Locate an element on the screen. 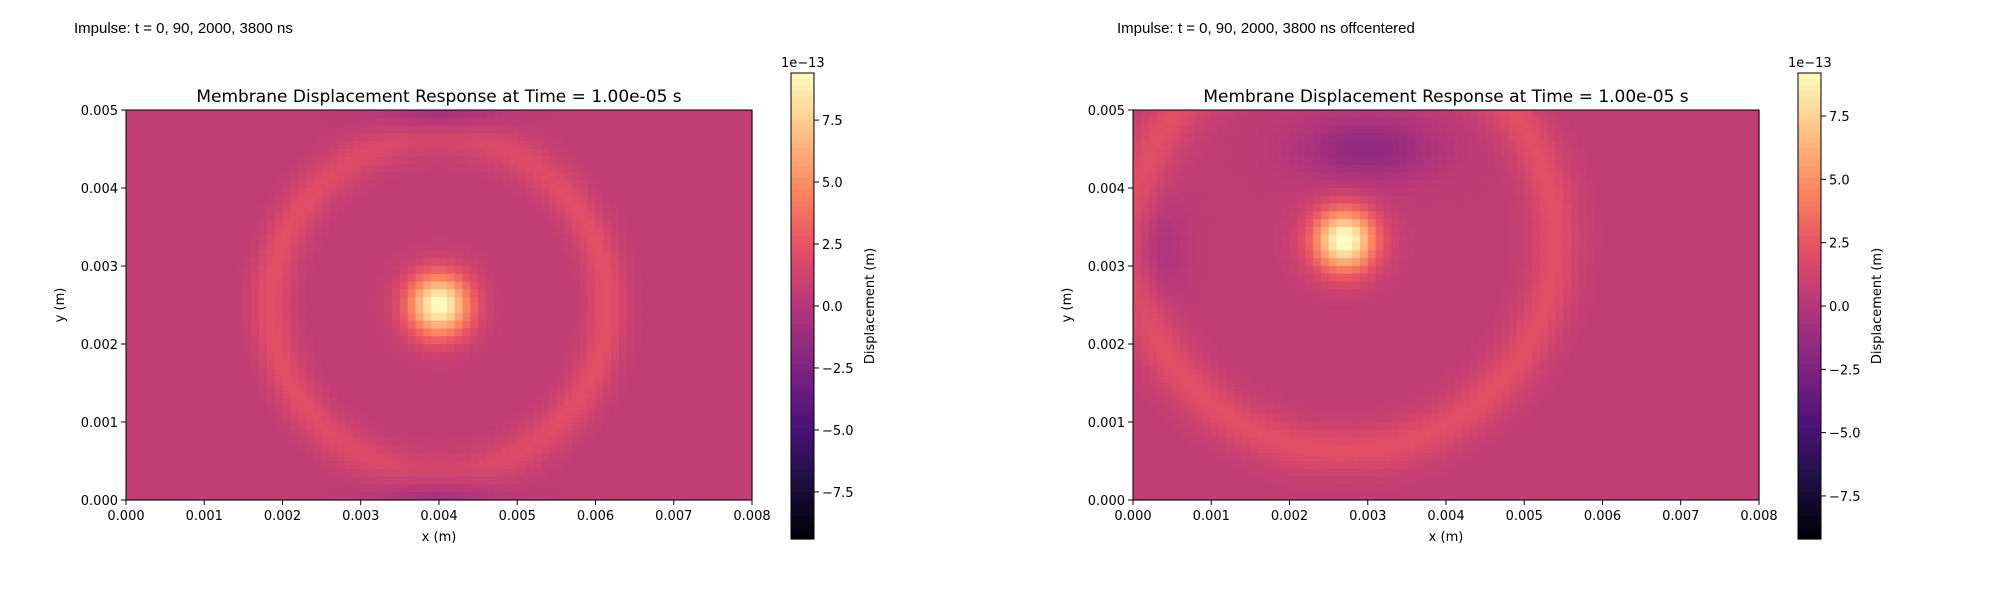 This screenshot has width=2000, height=600. colorbar-segment is located at coordinates (802, 303).